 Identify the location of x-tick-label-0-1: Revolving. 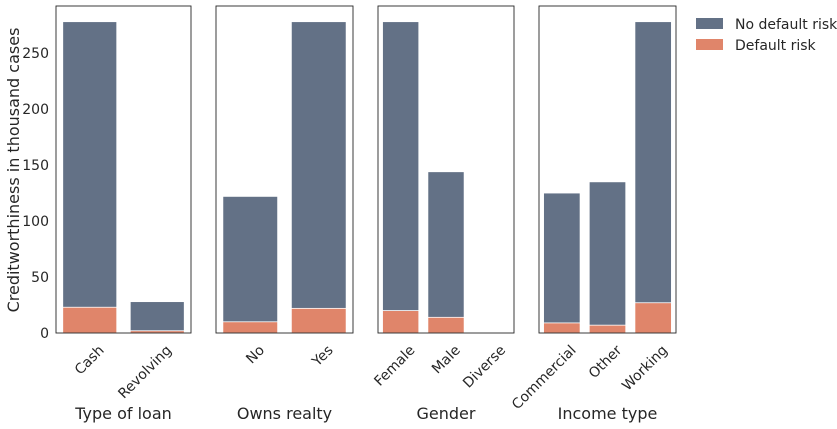
(145, 372).